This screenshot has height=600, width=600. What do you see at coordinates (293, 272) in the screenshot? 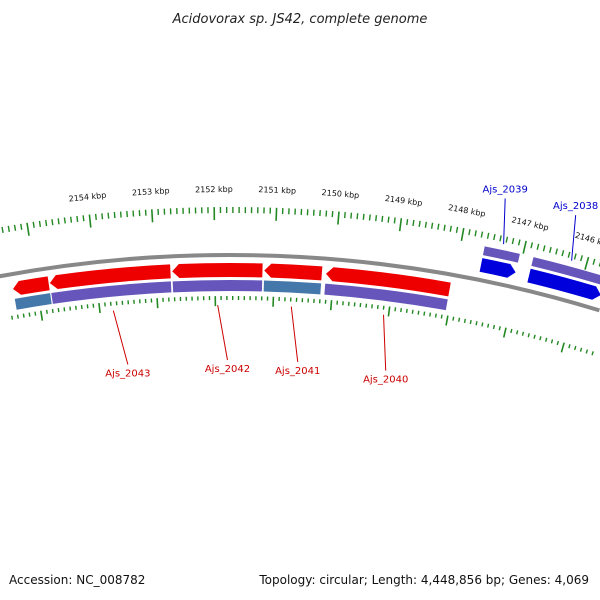
I see `gene-ajs_2041-arrow` at bounding box center [293, 272].